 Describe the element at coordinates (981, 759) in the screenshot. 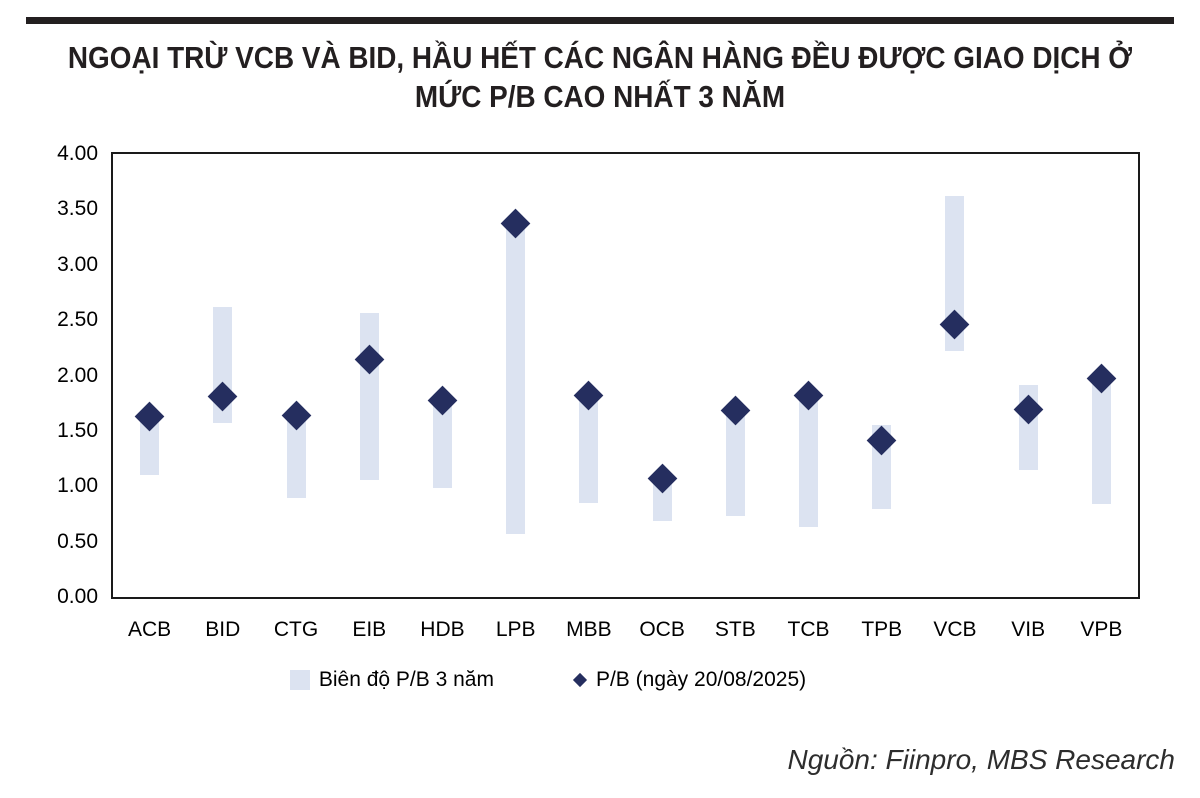

I see `source-credit: Nguồn: Fiinpro, MBS Research` at that location.